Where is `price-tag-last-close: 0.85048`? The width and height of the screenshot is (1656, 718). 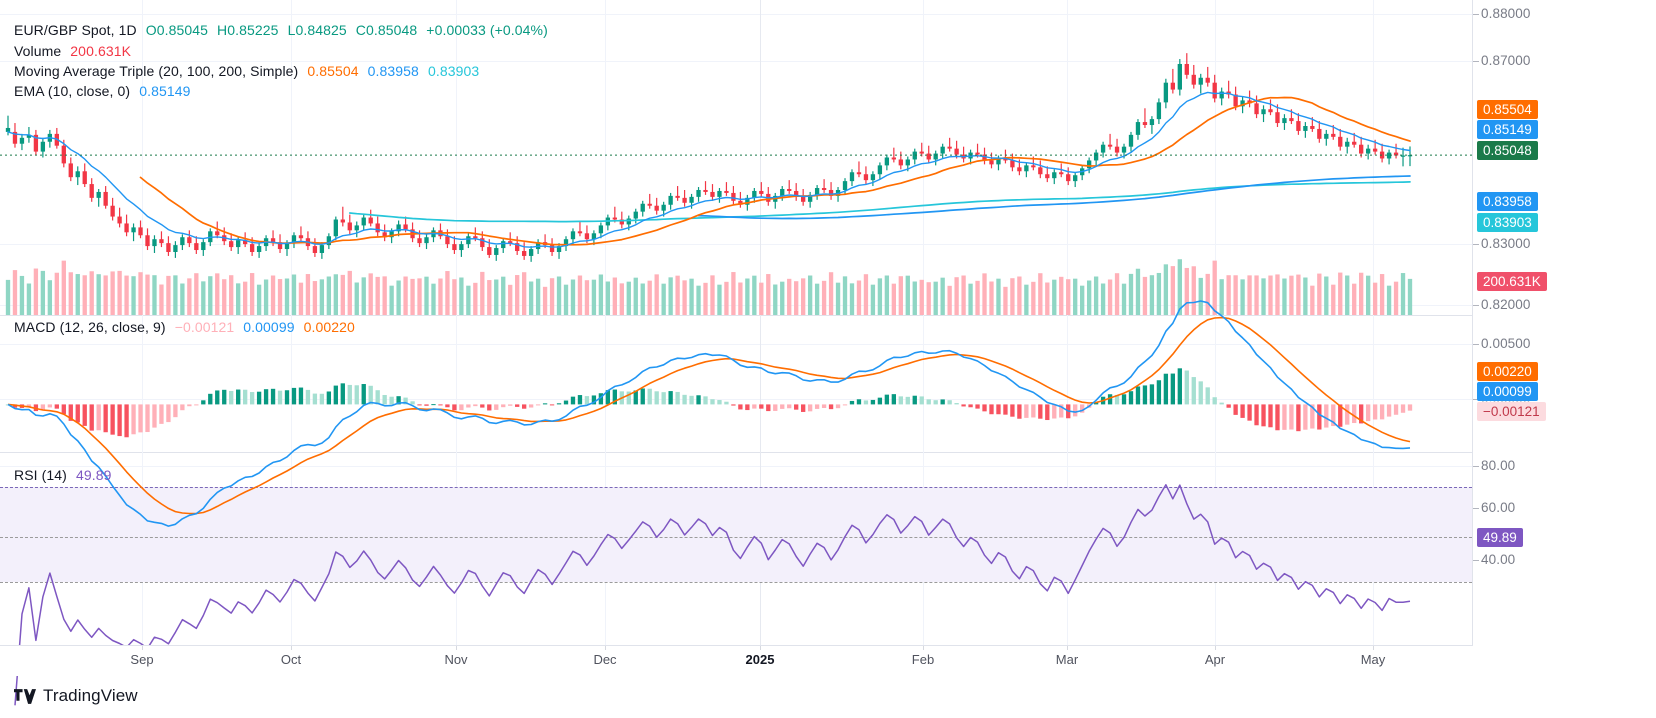
price-tag-last-close: 0.85048 is located at coordinates (1507, 150).